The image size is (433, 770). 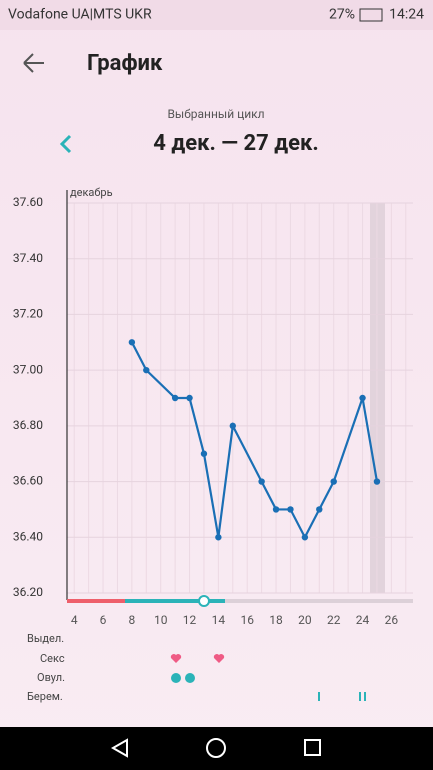 What do you see at coordinates (216, 15) in the screenshot?
I see `status-bar` at bounding box center [216, 15].